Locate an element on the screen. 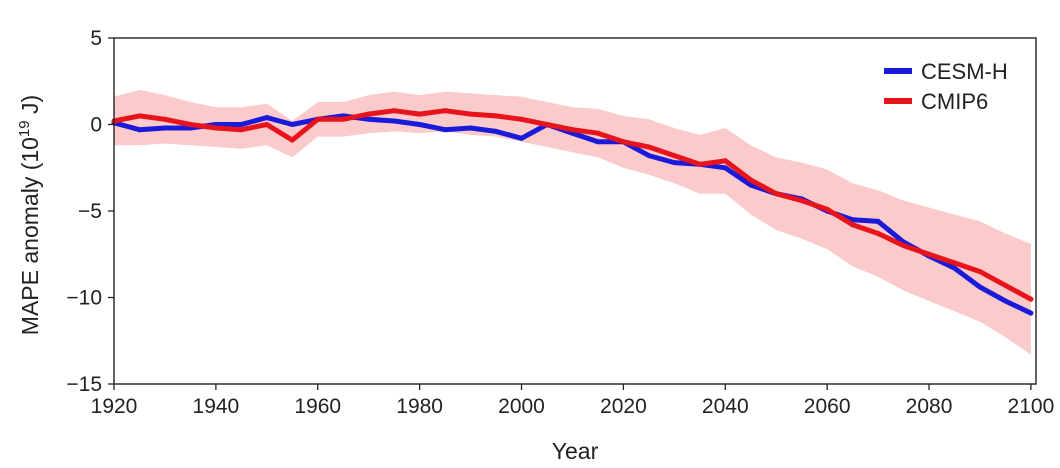 The height and width of the screenshot is (468, 1060). y-tick-label: −15 is located at coordinates (84, 384).